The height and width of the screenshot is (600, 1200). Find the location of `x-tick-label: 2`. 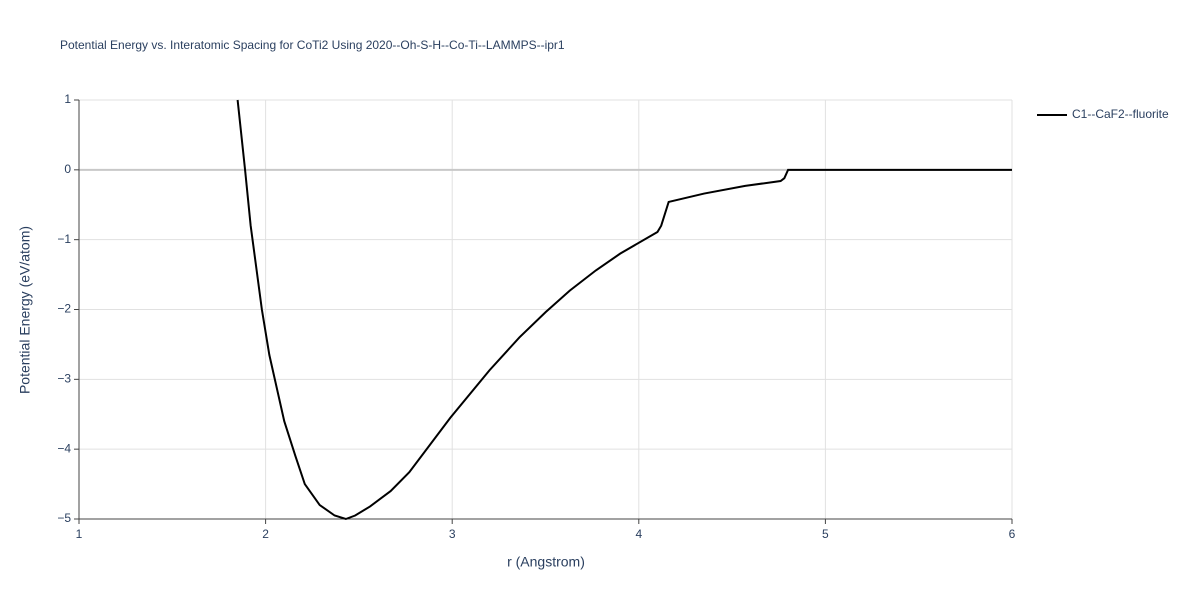

x-tick-label: 2 is located at coordinates (265, 534).